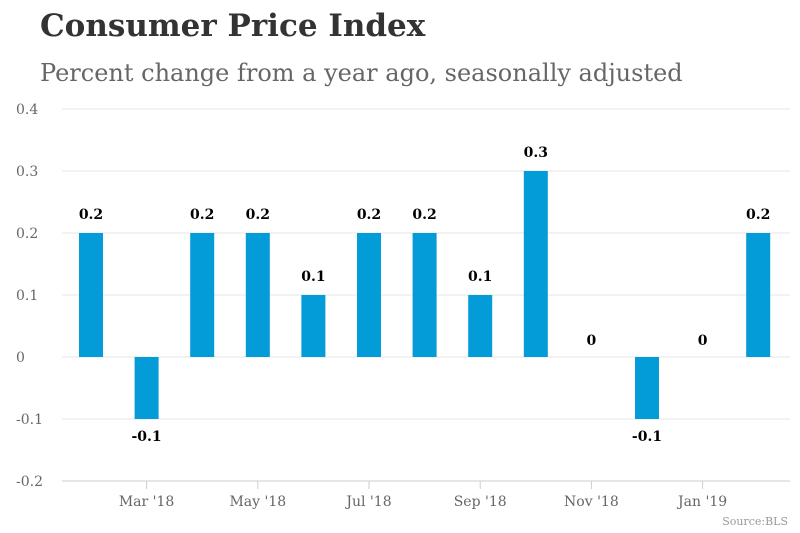 This screenshot has width=800, height=533. Describe the element at coordinates (20, 358) in the screenshot. I see `y-tick-label: 0` at that location.